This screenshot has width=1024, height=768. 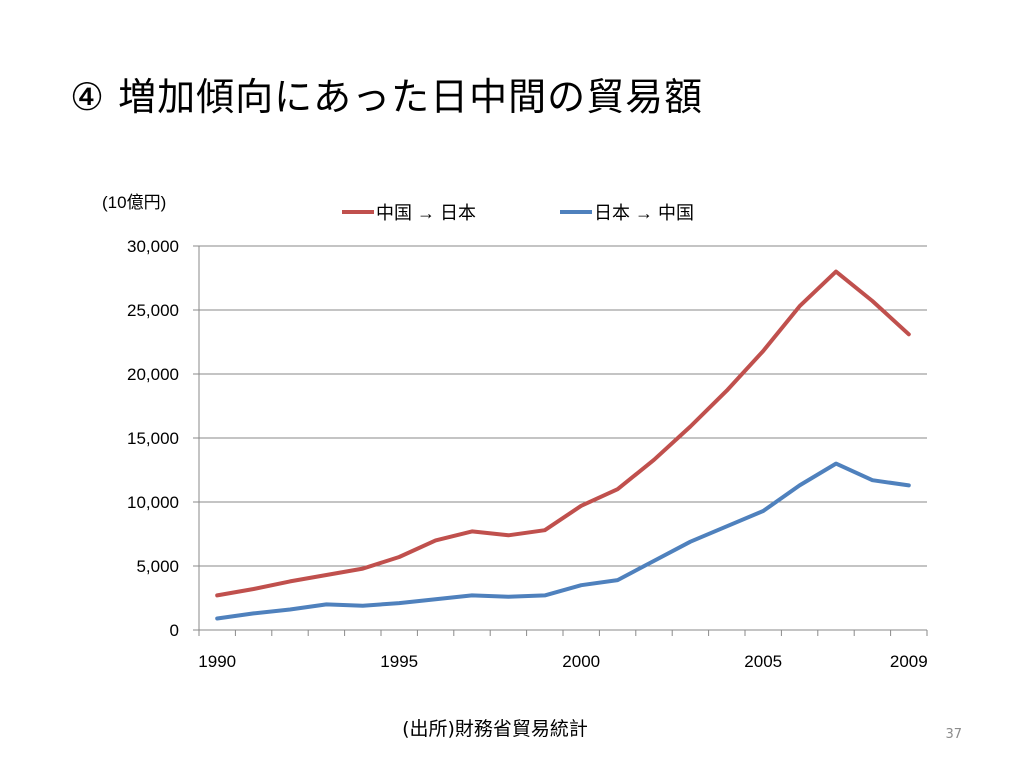 I want to click on x-tick-label: 1990, so click(x=217, y=661).